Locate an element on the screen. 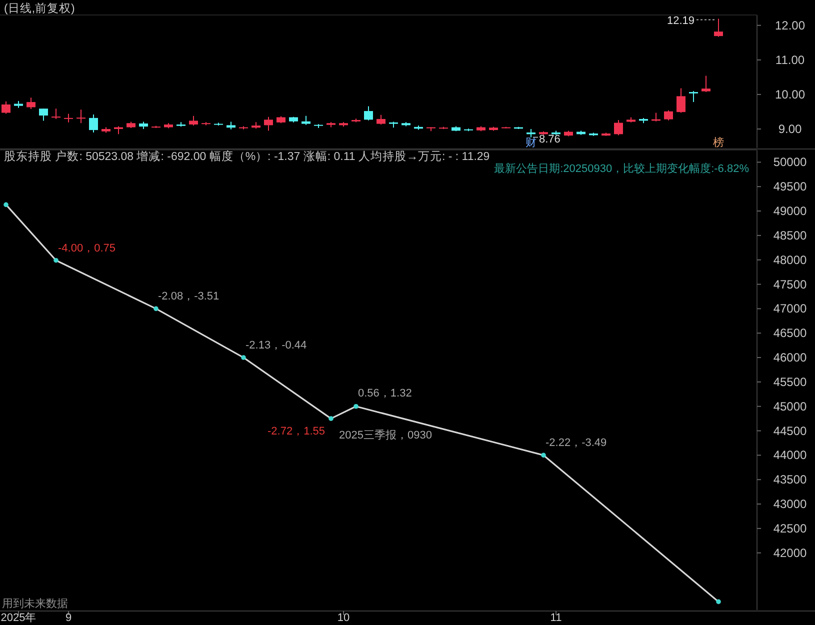  chart-title: 股东持股 户数: 50523.08 增减: -692.00 幅度（%）: -1.37 涨幅: 0.11 人均持股→万元: - : 11.29 is located at coordinates (247, 156).